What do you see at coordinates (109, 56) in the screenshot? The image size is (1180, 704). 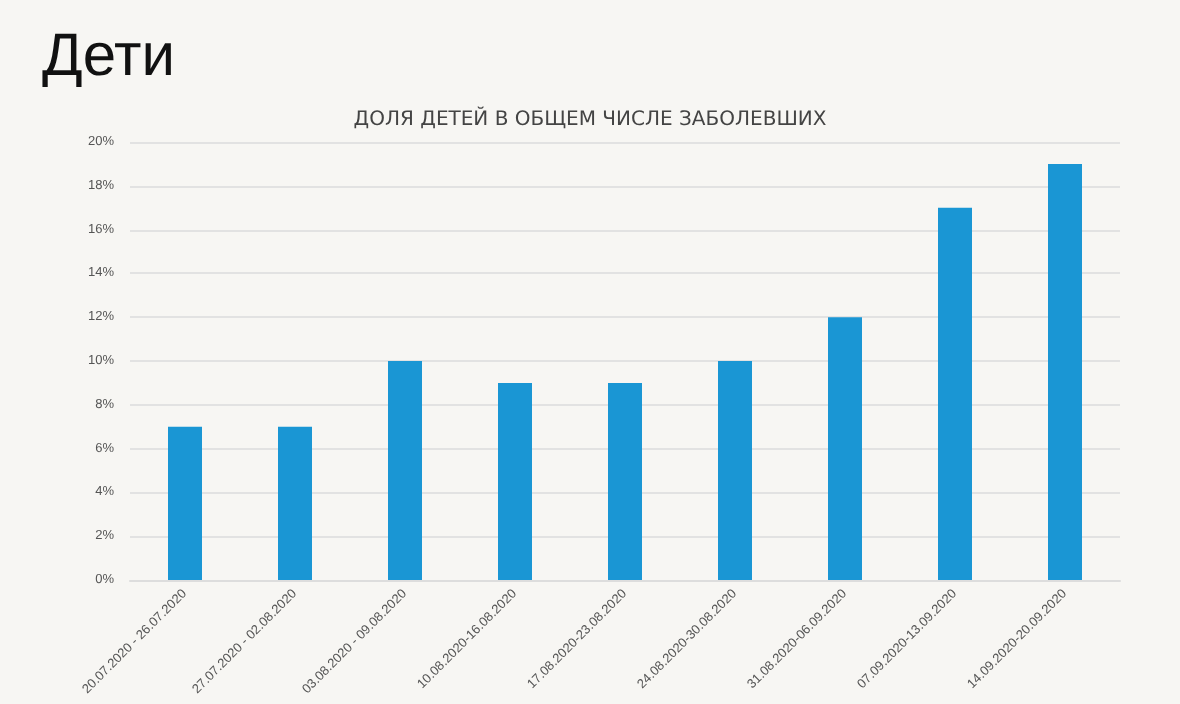 I see `chart-title: Дети` at bounding box center [109, 56].